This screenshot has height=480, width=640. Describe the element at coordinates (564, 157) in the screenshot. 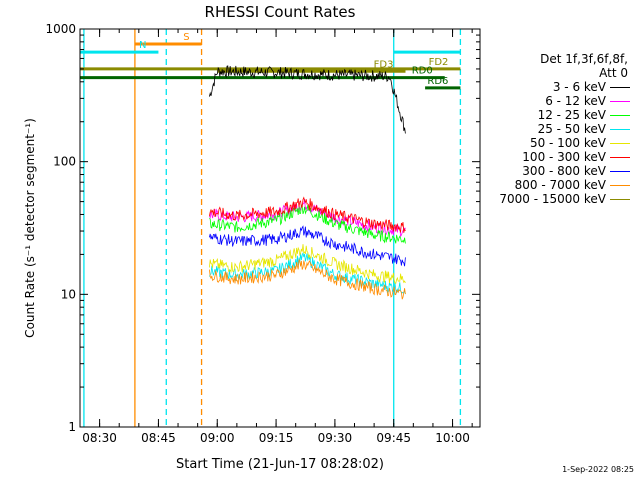

I see `legend-item-label: 100 - 300 keV` at that location.